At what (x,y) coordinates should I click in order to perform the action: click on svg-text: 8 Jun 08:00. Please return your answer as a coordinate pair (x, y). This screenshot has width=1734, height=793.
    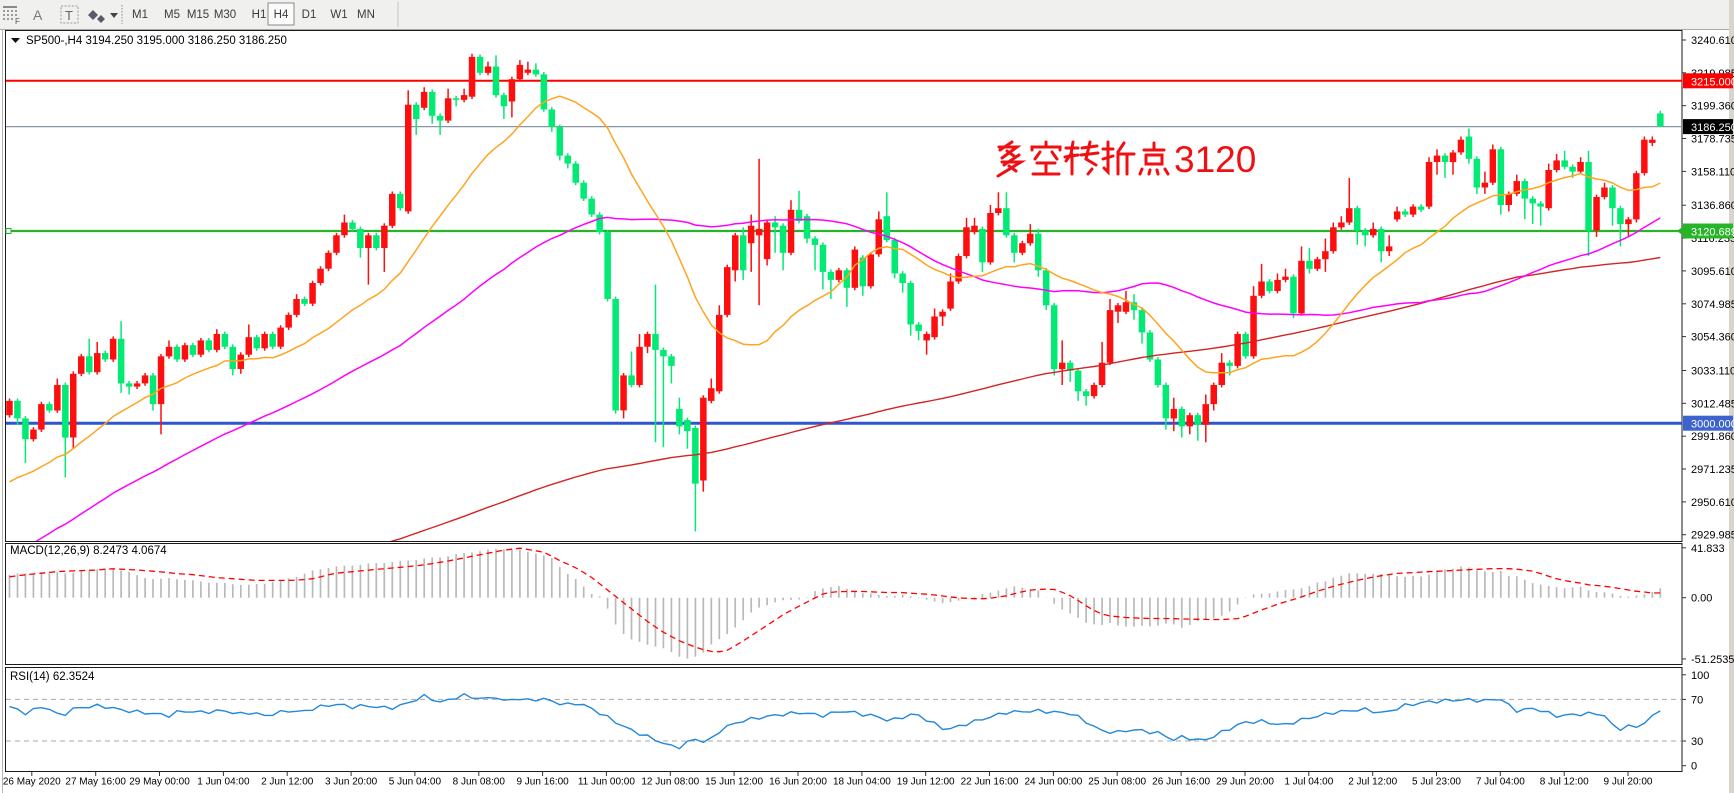
    Looking at the image, I should click on (479, 782).